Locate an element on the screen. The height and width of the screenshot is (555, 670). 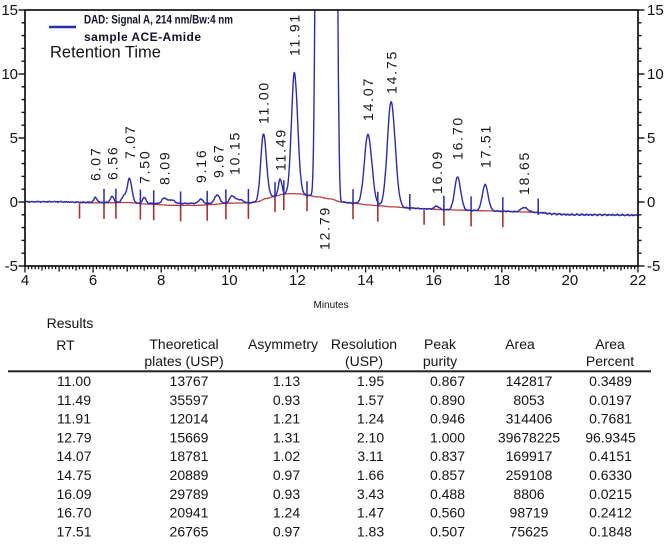
svg-text: 4 is located at coordinates (25, 280).